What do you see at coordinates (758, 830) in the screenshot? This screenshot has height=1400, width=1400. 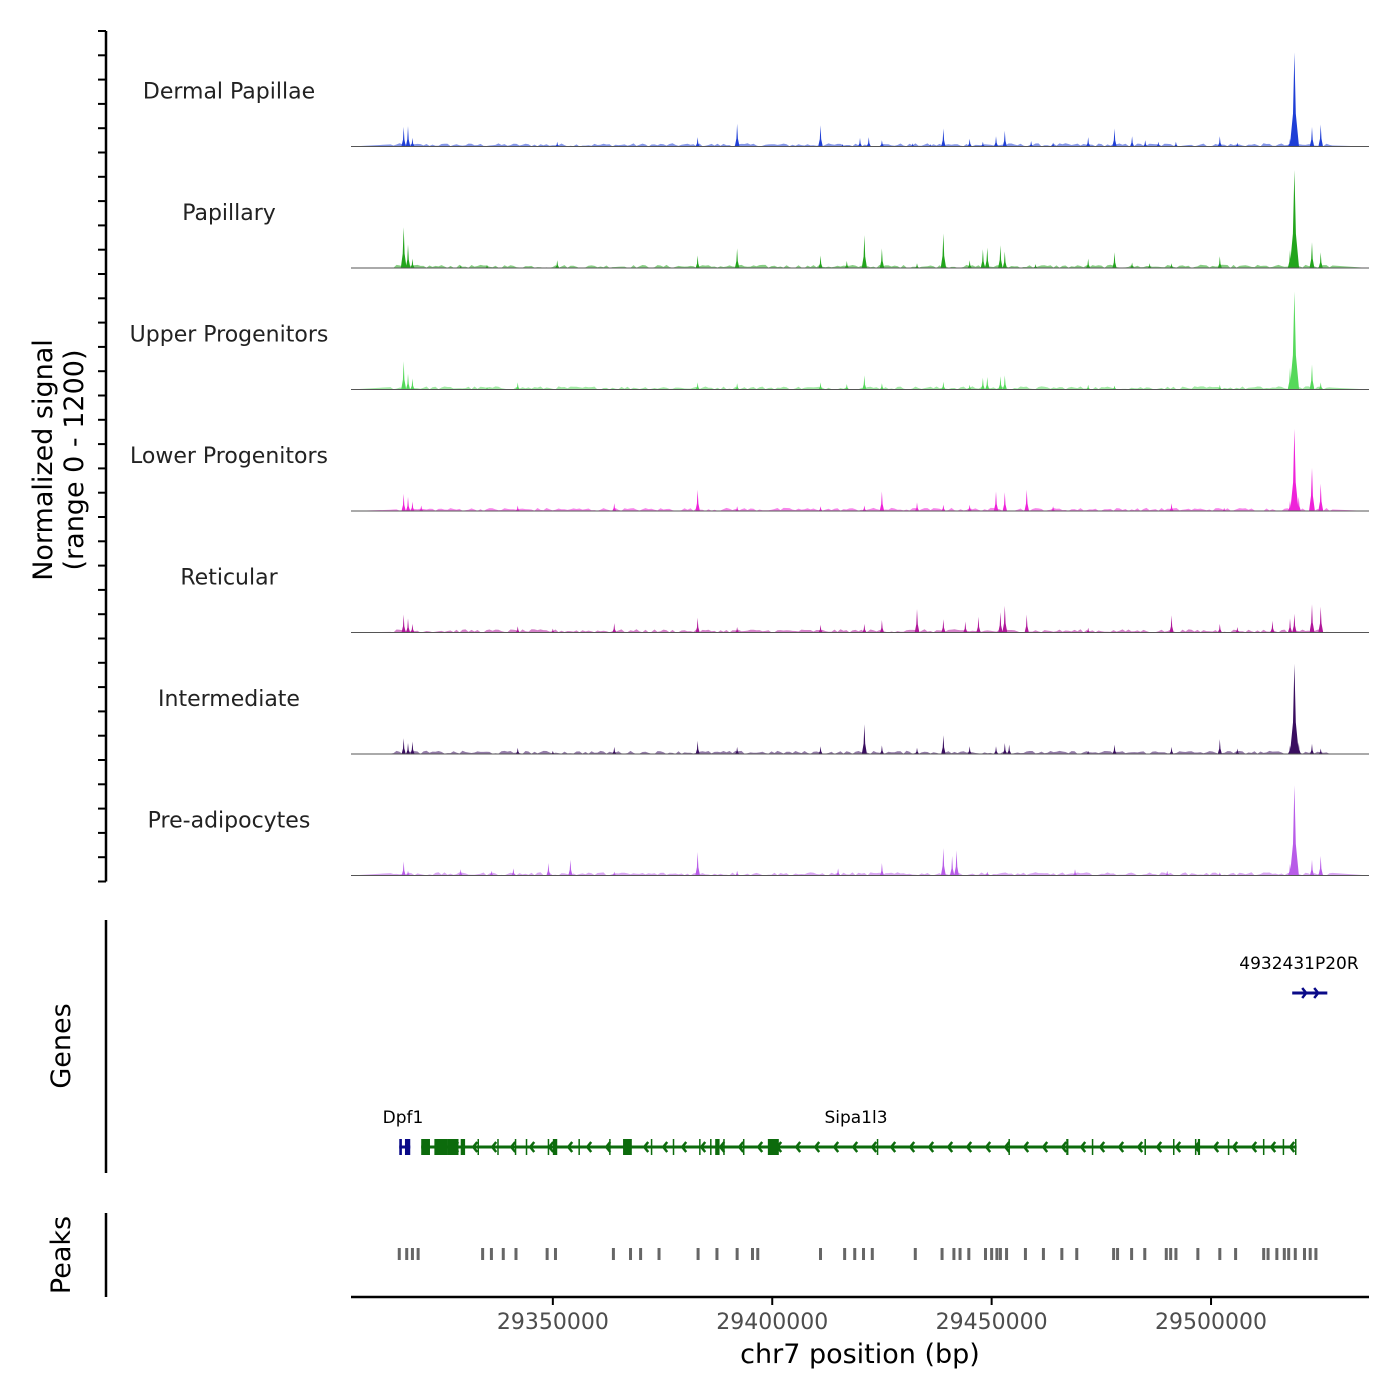 I see `track-pre-adipocytes: Pre-adipocytes` at bounding box center [758, 830].